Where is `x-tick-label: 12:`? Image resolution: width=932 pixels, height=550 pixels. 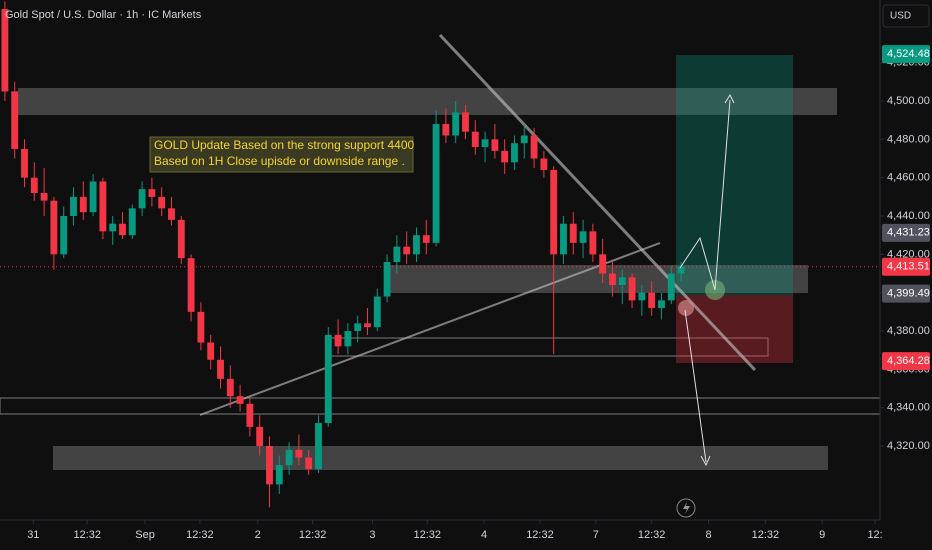
x-tick-label: 12: is located at coordinates (874, 535).